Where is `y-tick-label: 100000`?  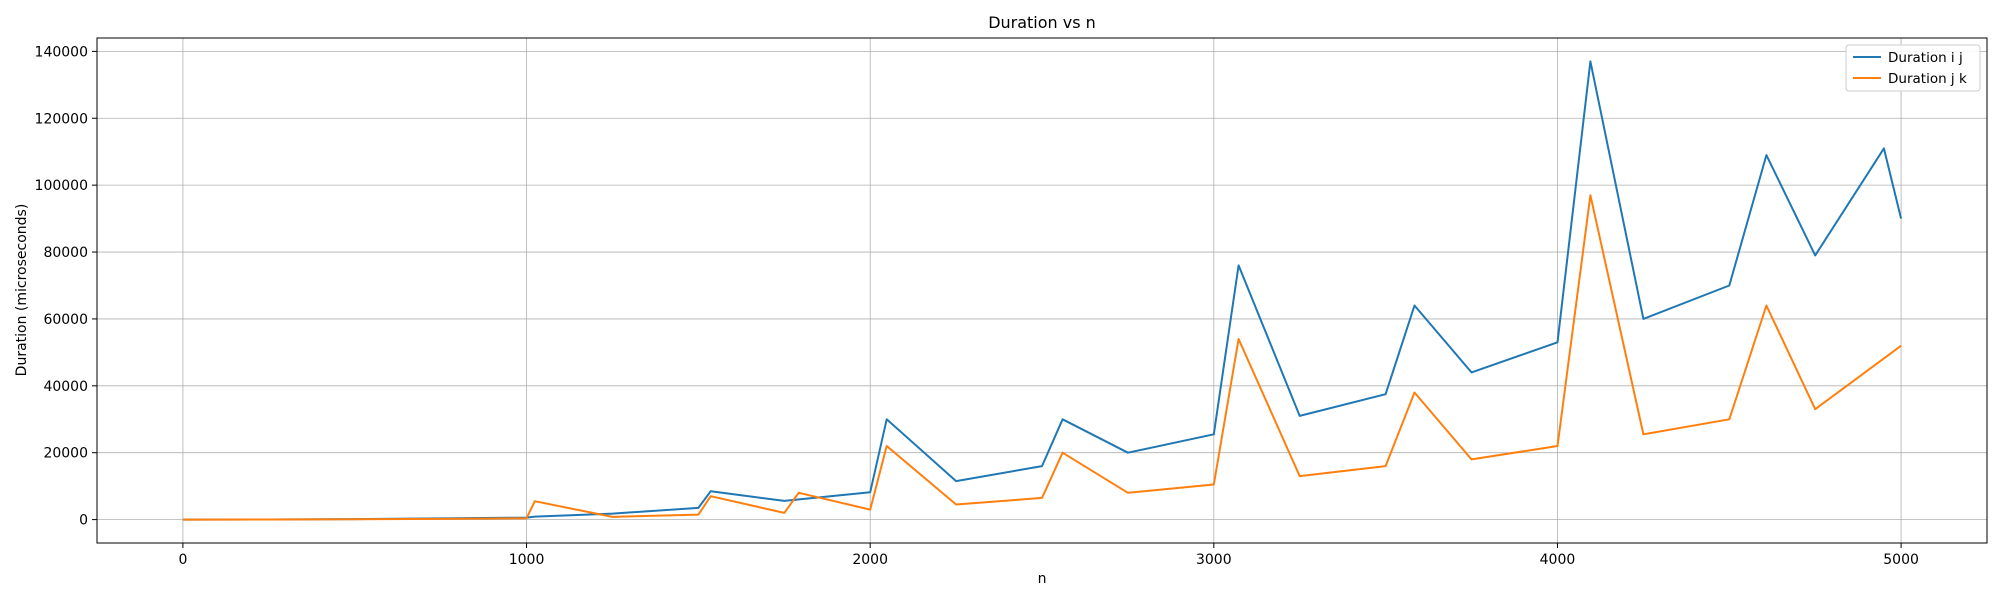 y-tick-label: 100000 is located at coordinates (61, 186).